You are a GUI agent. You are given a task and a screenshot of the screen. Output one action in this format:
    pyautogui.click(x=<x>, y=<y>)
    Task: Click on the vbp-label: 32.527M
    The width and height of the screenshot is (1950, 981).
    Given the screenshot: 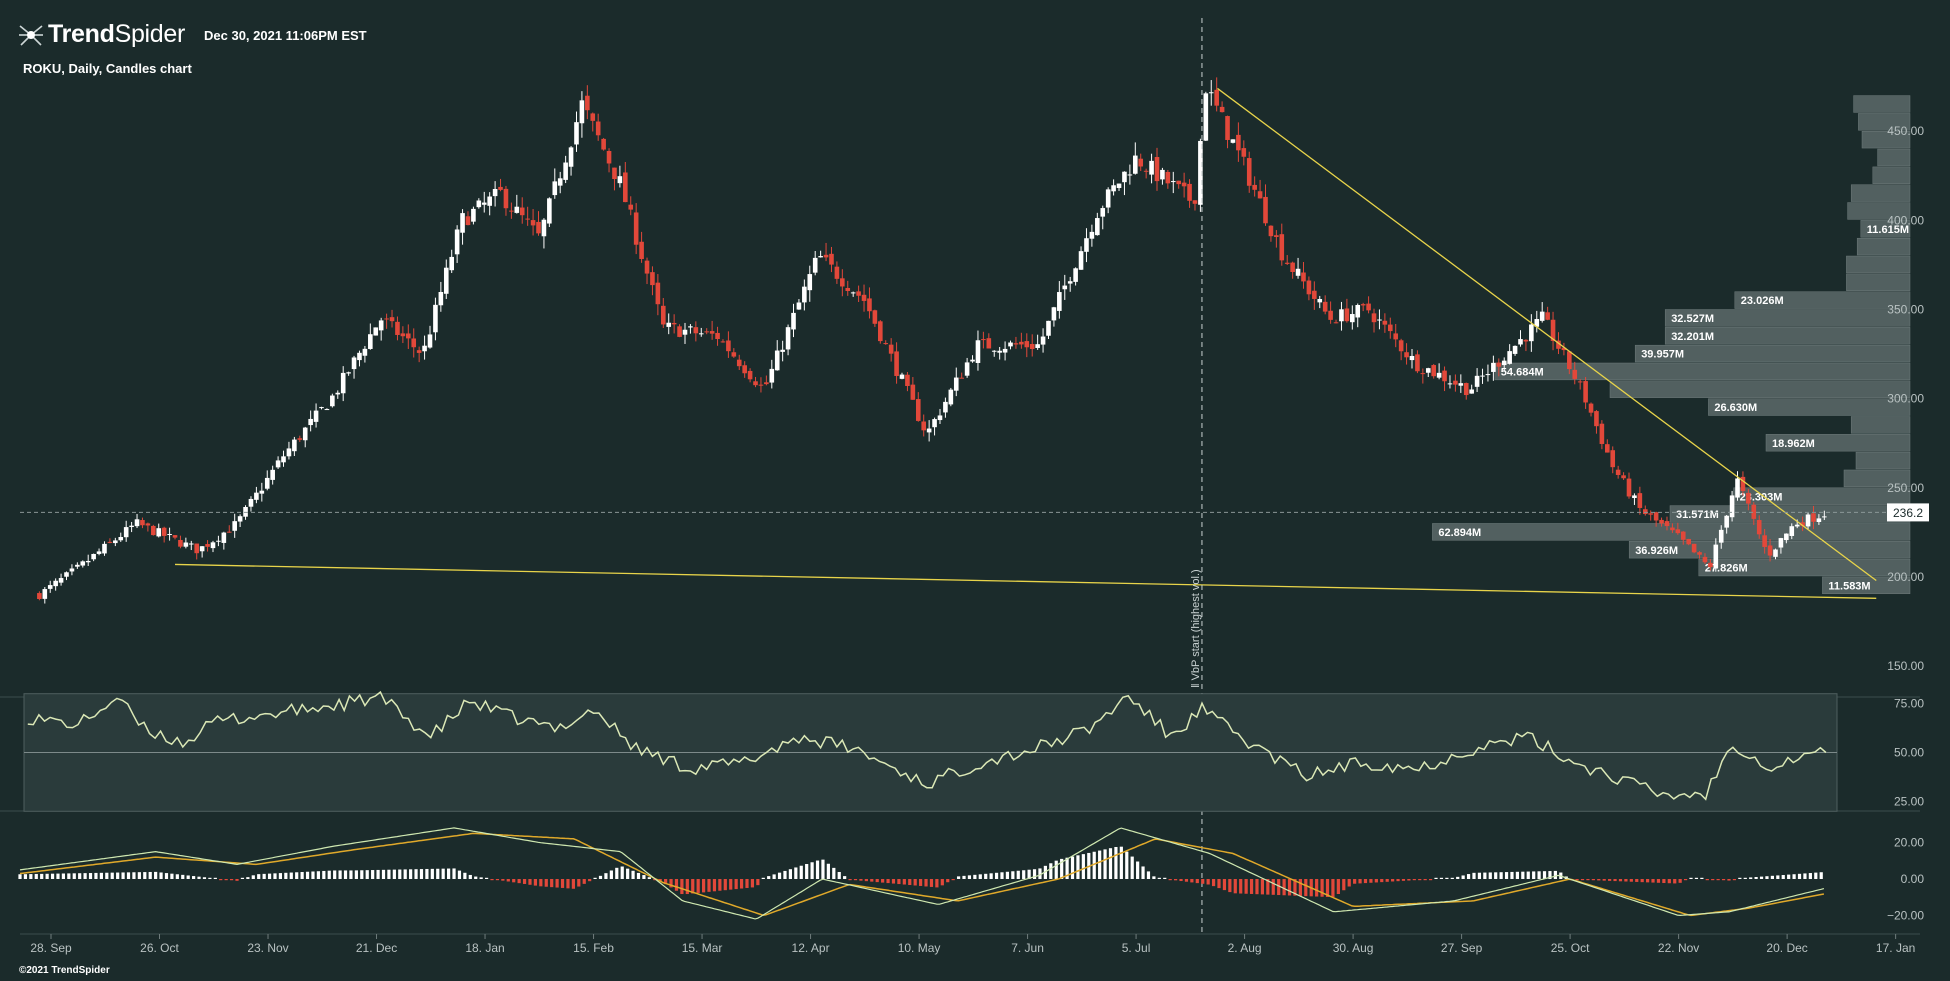 What is the action you would take?
    pyautogui.click(x=1692, y=319)
    